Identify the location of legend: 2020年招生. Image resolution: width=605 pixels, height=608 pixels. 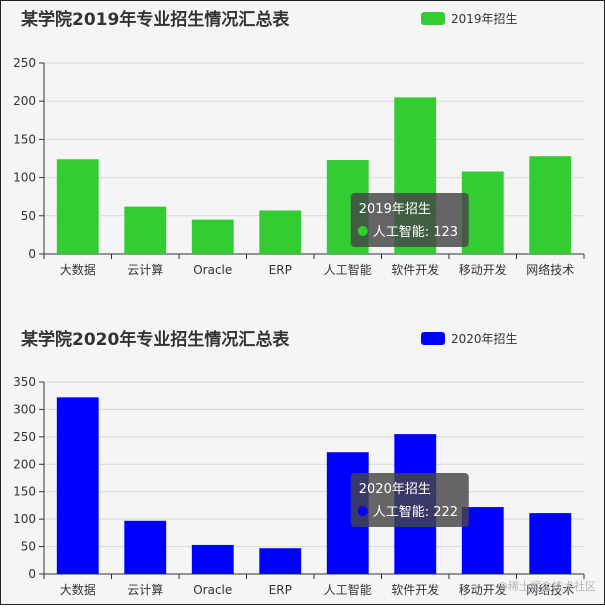
(469, 339).